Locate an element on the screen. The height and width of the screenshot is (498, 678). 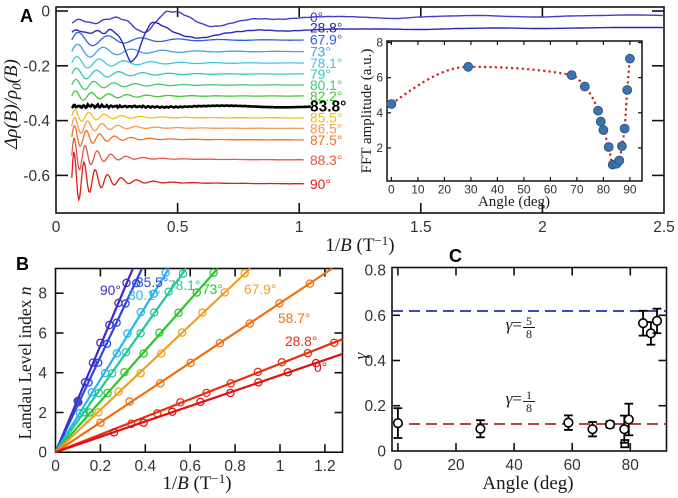
svg-text: 83.8° is located at coordinates (328, 107).